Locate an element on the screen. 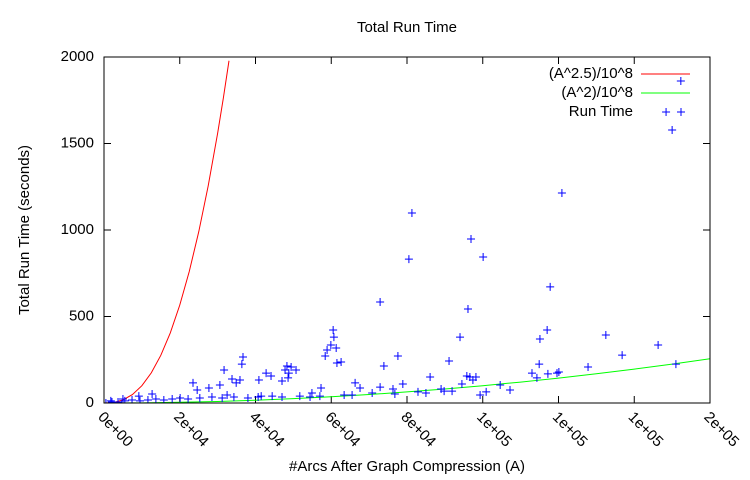 Image resolution: width=750 pixels, height=480 pixels. y-axis-label: Total Run Time (seconds) is located at coordinates (24, 230).